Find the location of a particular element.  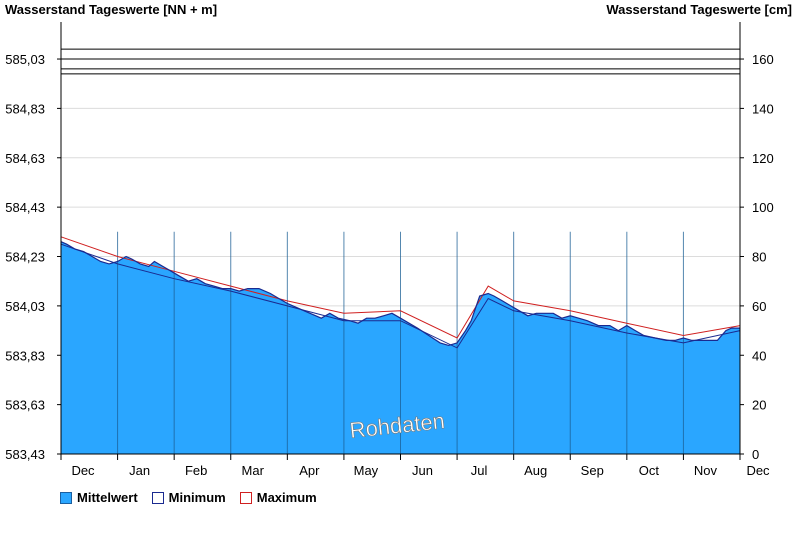

right-tick-label: 0 is located at coordinates (755, 454).